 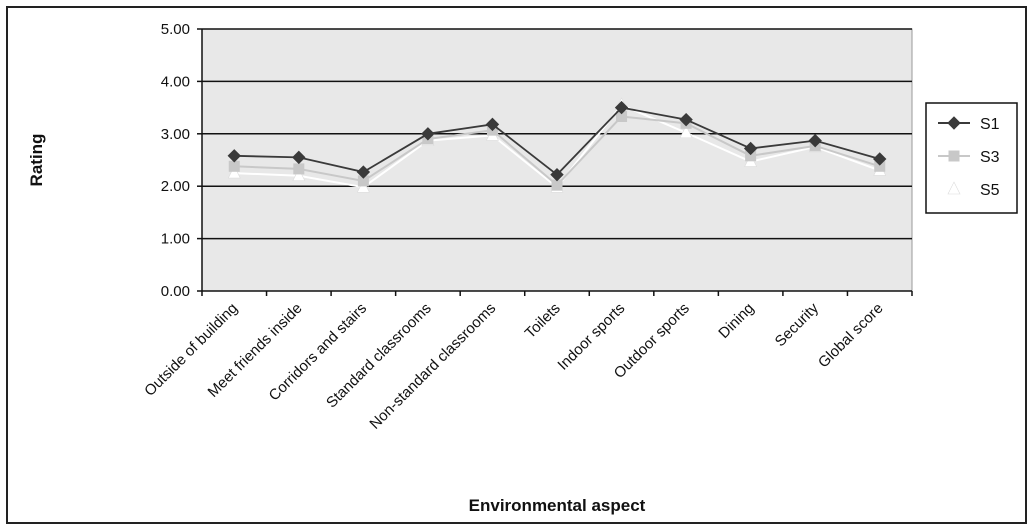 I want to click on legend-label: S3, so click(x=990, y=157).